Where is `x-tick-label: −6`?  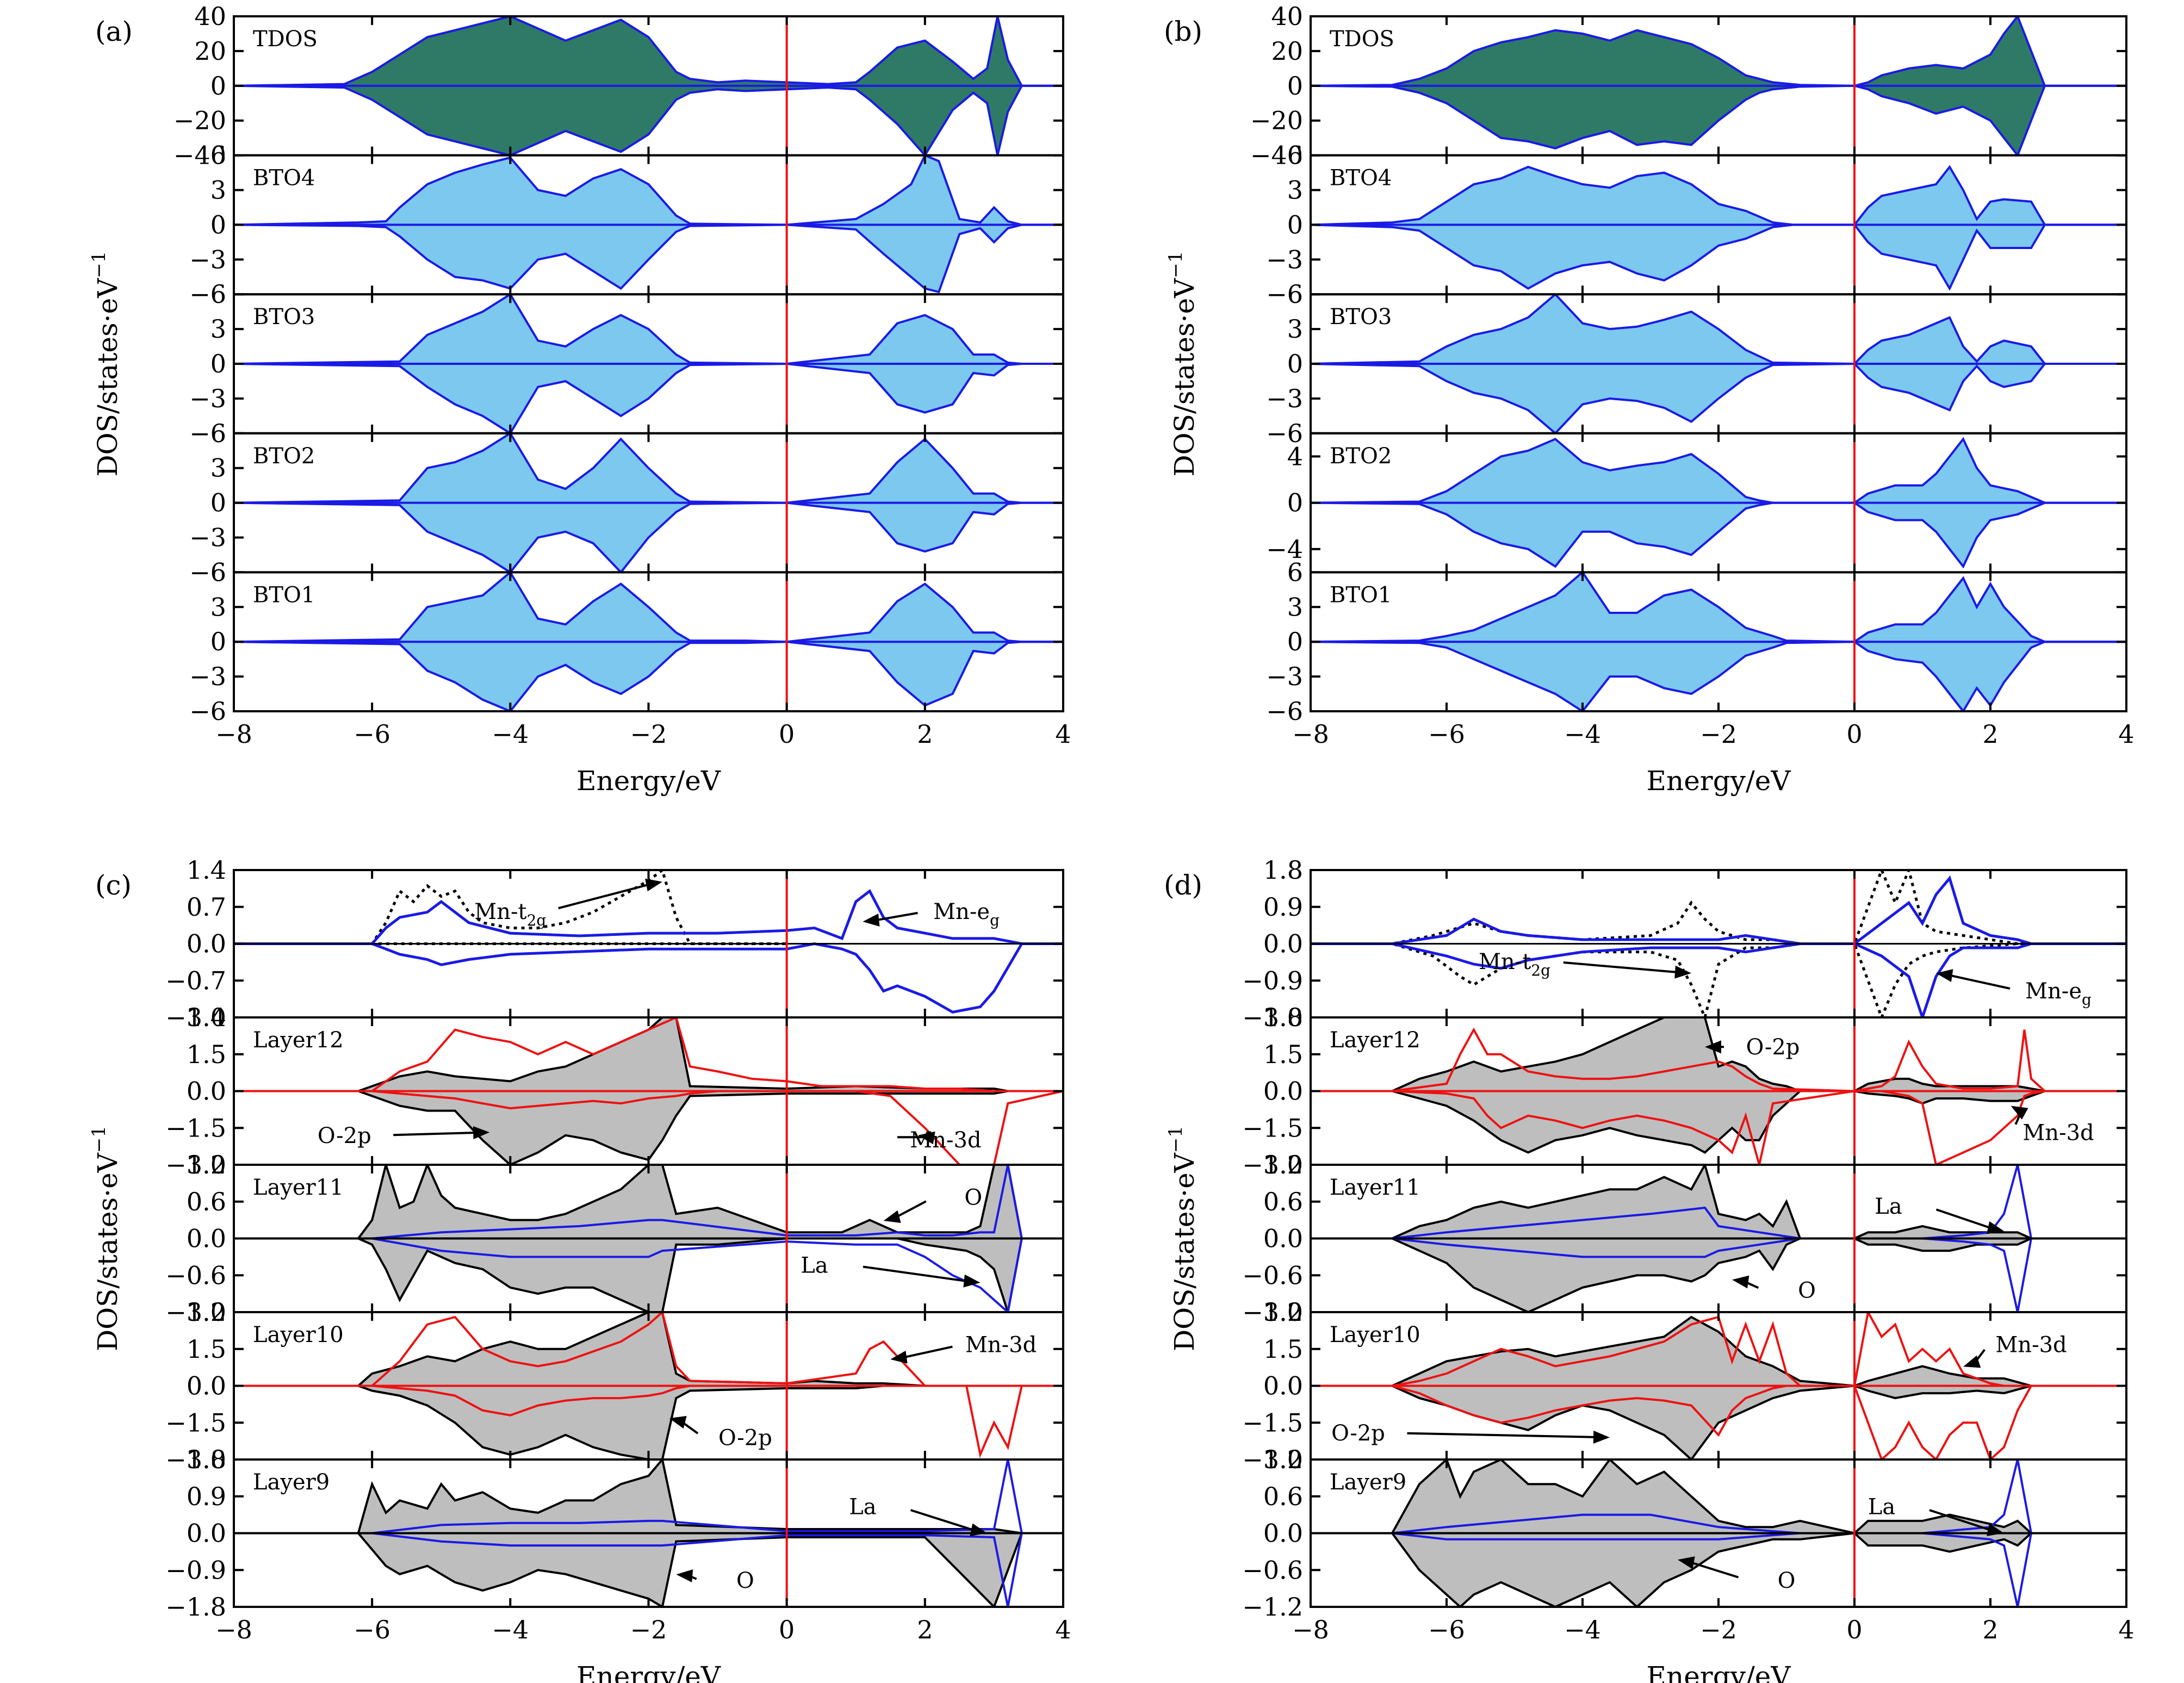 x-tick-label: −6 is located at coordinates (371, 1630).